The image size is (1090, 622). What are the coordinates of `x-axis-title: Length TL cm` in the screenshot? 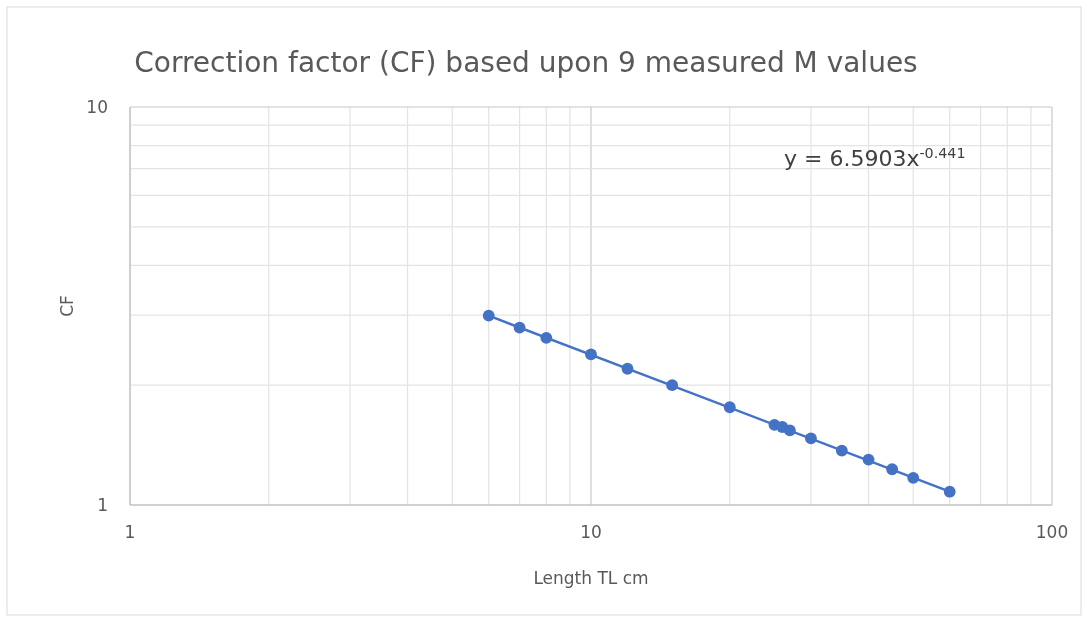 It's located at (591, 578).